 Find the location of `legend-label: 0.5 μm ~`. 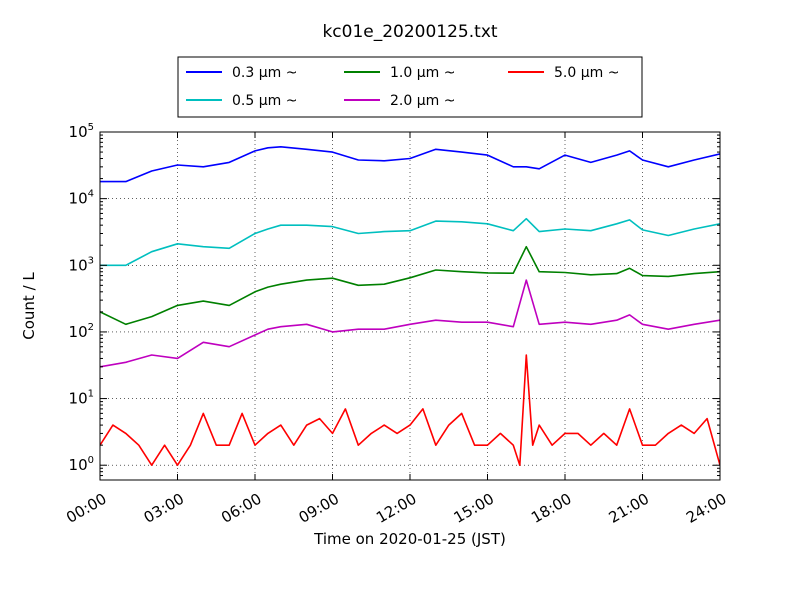

legend-label: 0.5 μm ~ is located at coordinates (264, 101).